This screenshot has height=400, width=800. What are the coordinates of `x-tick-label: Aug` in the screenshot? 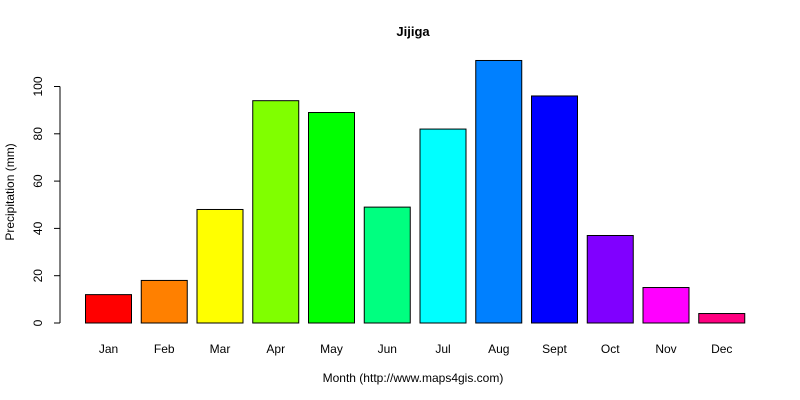 It's located at (498, 349).